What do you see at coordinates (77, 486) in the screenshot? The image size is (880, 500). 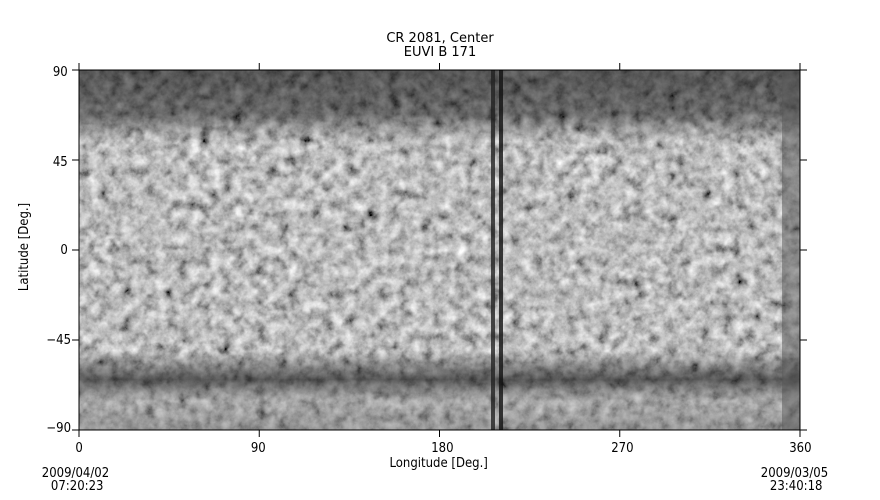 I see `start-time: 07:20:23` at bounding box center [77, 486].